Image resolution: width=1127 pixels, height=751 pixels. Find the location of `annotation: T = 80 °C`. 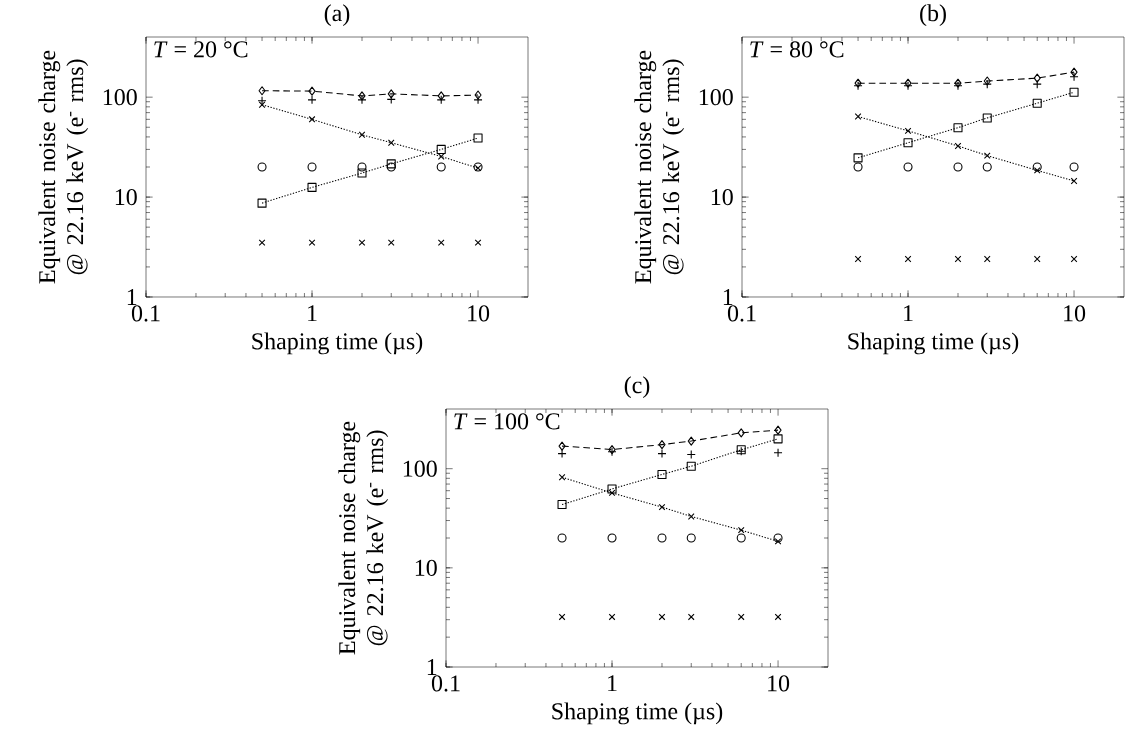

annotation: T = 80 °C is located at coordinates (797, 49).